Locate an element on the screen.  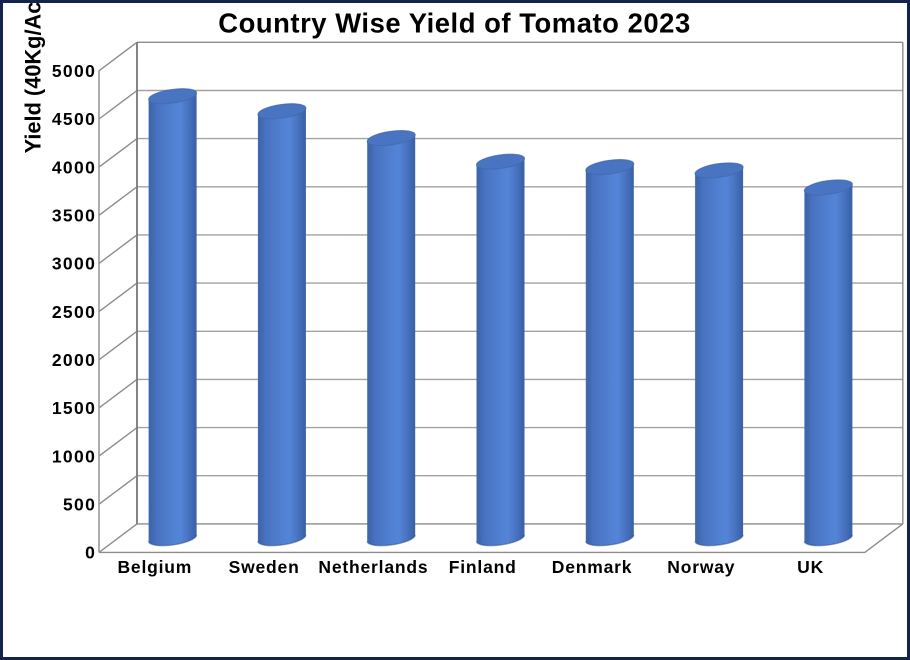
svg-text: Yield (40Kg/Acre) is located at coordinates (33, 78).